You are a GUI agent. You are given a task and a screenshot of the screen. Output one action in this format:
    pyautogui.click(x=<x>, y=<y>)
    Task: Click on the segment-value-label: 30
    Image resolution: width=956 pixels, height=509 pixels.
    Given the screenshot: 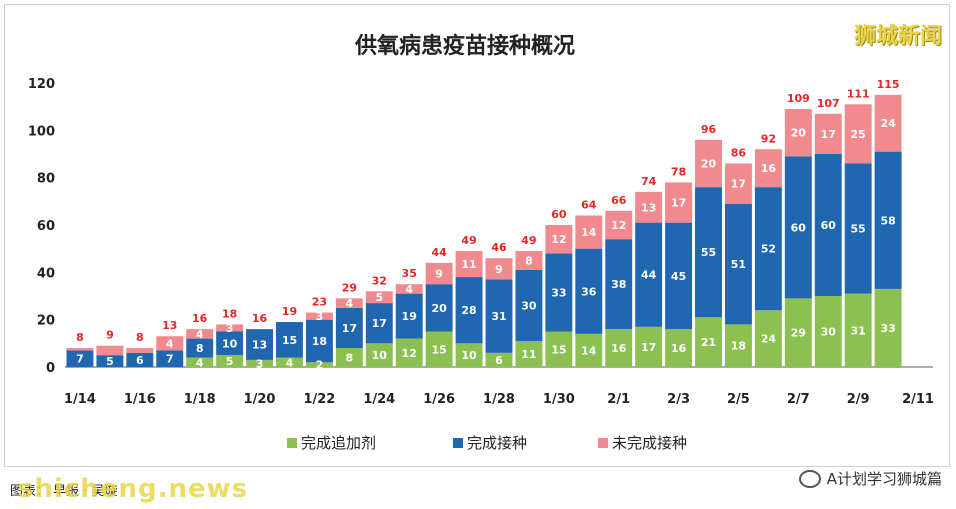 What is the action you would take?
    pyautogui.click(x=829, y=332)
    